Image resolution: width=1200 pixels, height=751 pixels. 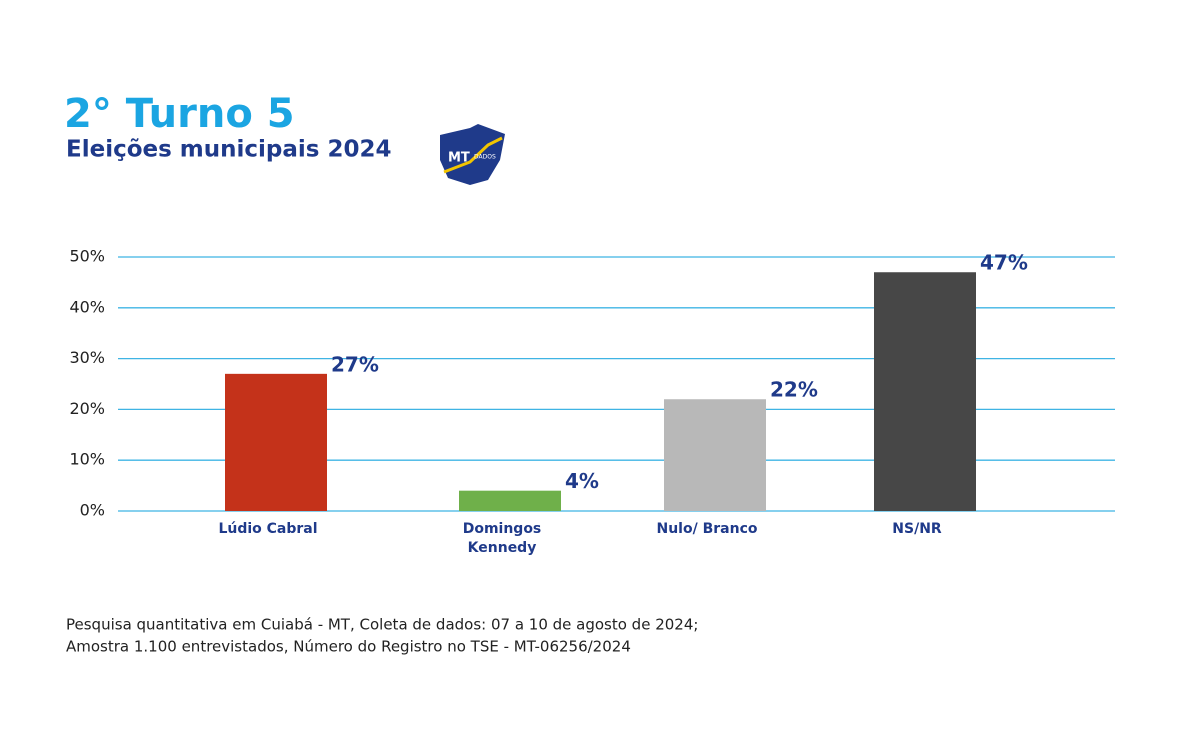 I want to click on y-tick-label: 40%, so click(x=87, y=306).